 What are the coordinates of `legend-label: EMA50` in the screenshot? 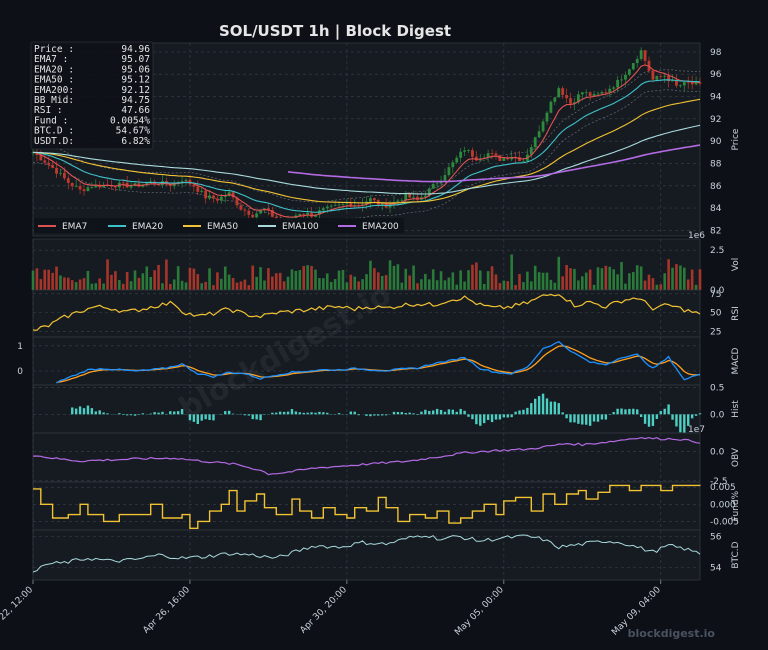 It's located at (222, 227).